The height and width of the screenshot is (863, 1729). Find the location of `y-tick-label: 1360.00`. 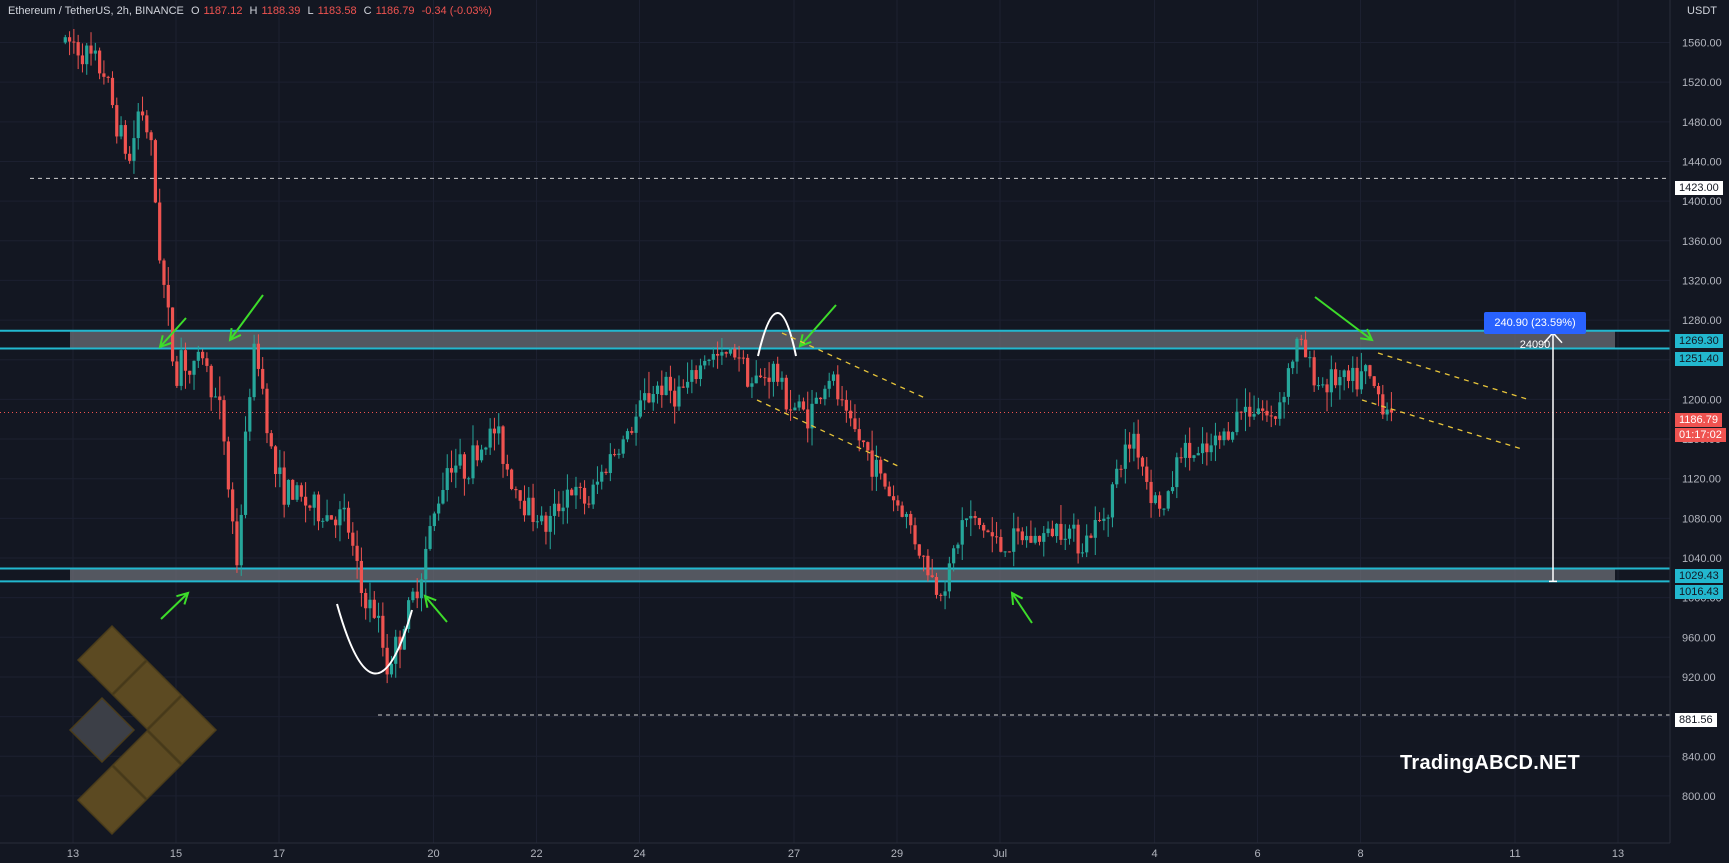

y-tick-label: 1360.00 is located at coordinates (1702, 242).